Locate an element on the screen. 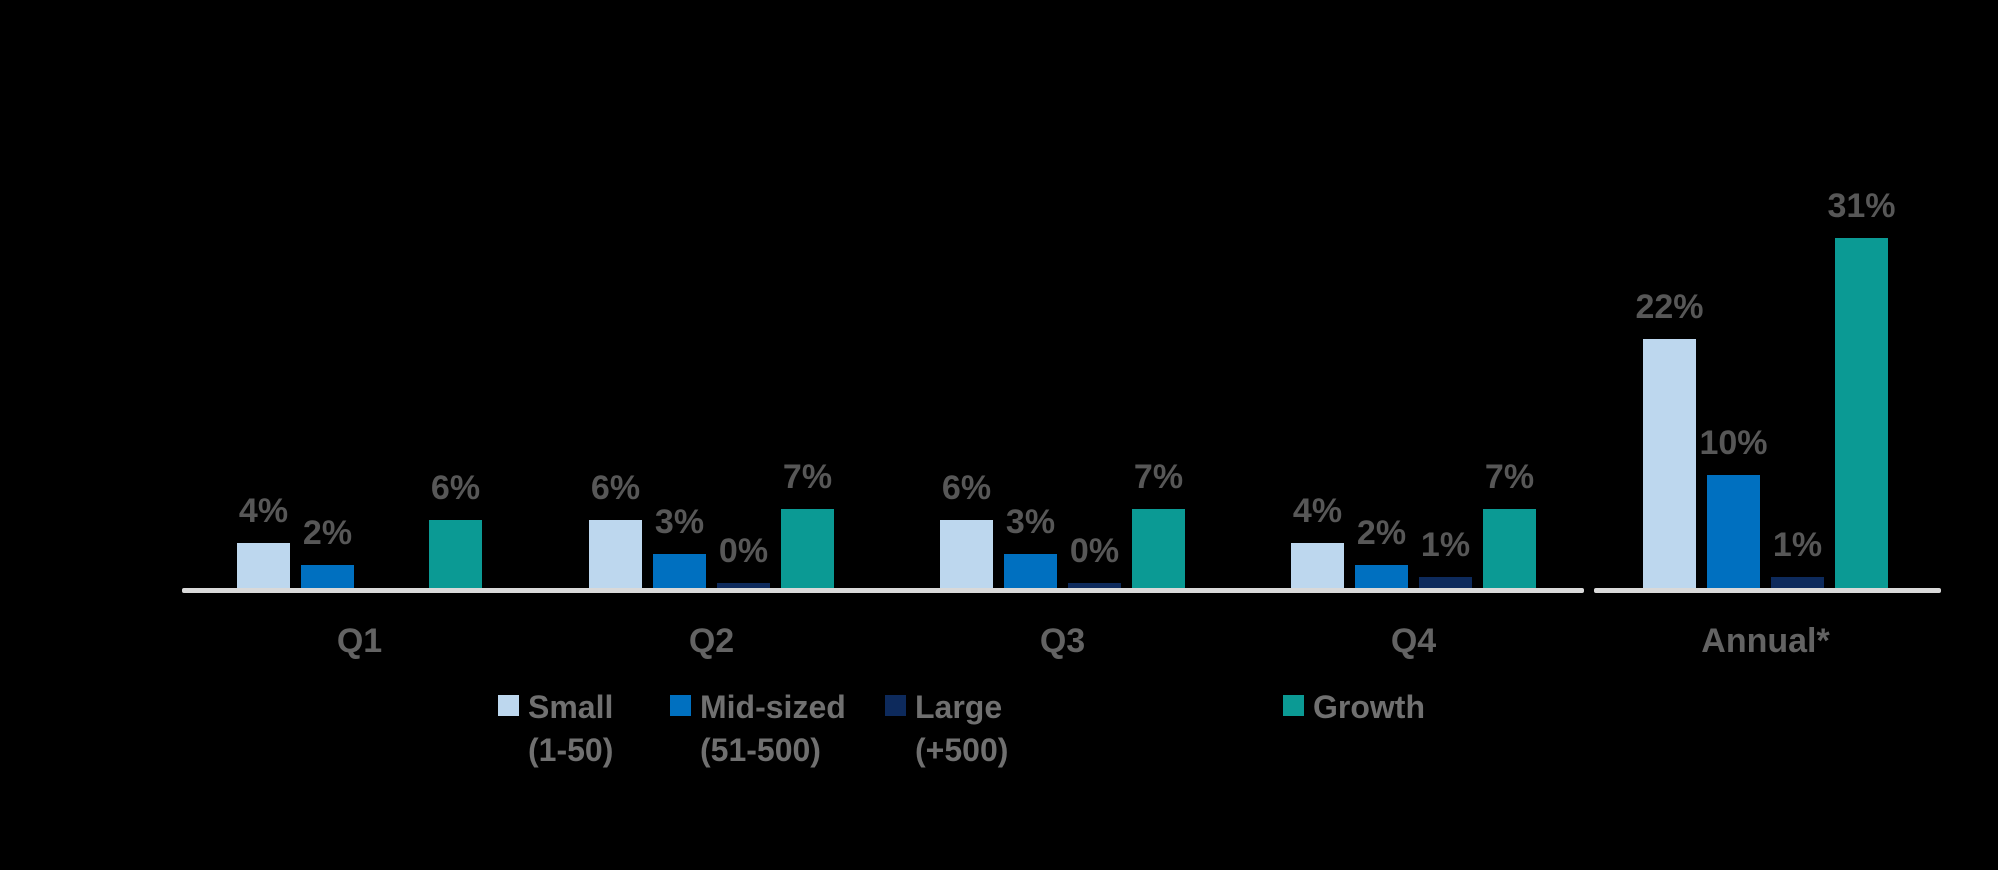  category-label-q4: Q4 is located at coordinates (1413, 641).